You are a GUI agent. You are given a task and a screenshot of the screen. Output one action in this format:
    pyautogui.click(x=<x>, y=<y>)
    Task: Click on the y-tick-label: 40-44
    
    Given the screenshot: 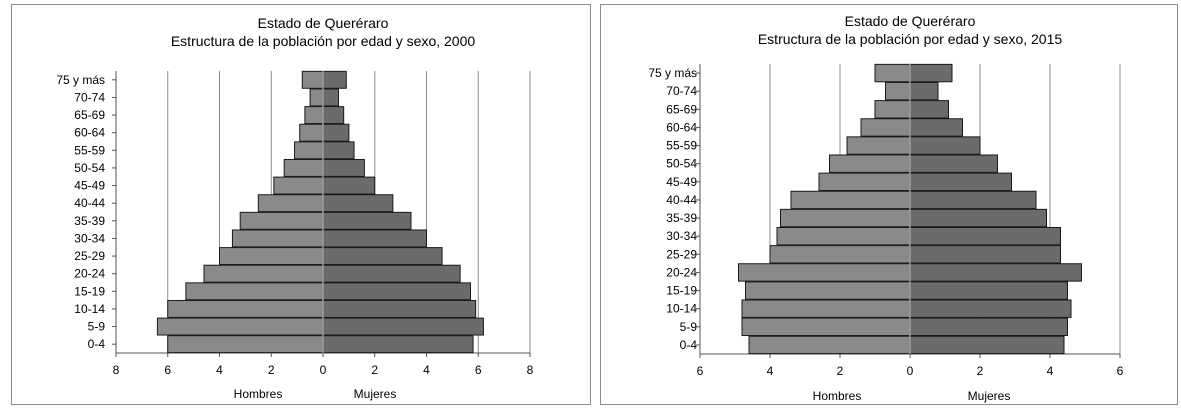 What is the action you would take?
    pyautogui.click(x=681, y=200)
    